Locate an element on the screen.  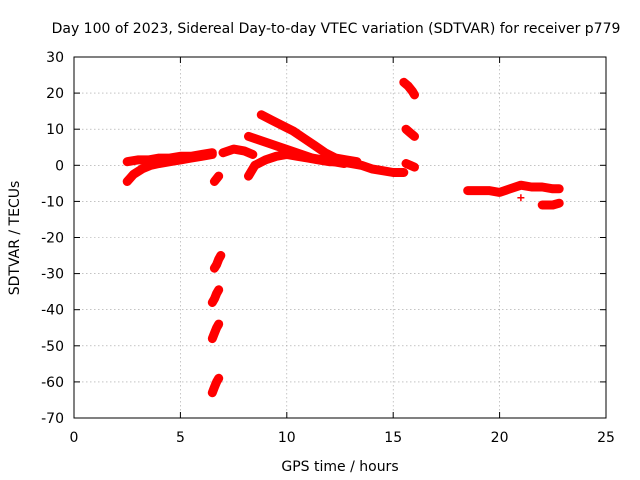
x-tick-label: 25 is located at coordinates (606, 438).